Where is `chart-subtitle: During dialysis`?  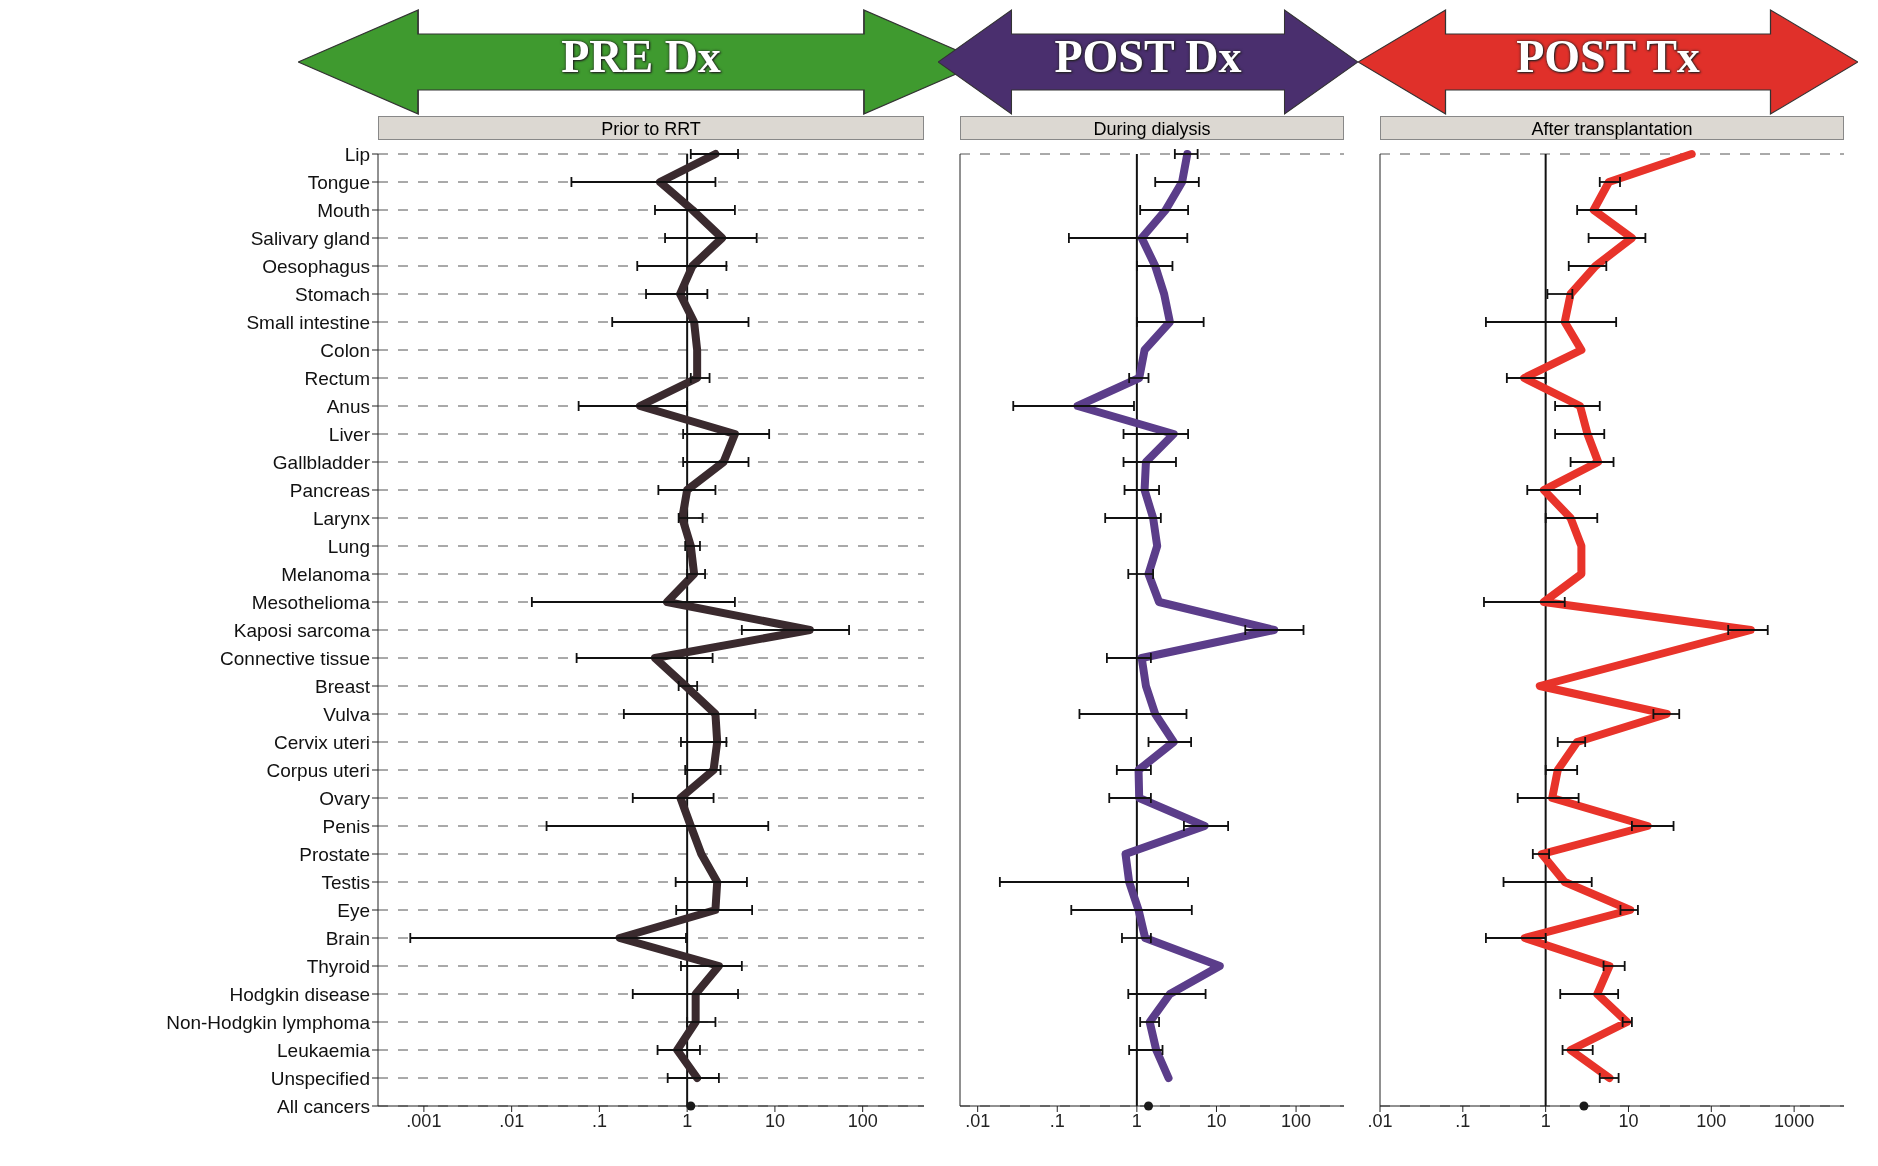
chart-subtitle: During dialysis is located at coordinates (1152, 128).